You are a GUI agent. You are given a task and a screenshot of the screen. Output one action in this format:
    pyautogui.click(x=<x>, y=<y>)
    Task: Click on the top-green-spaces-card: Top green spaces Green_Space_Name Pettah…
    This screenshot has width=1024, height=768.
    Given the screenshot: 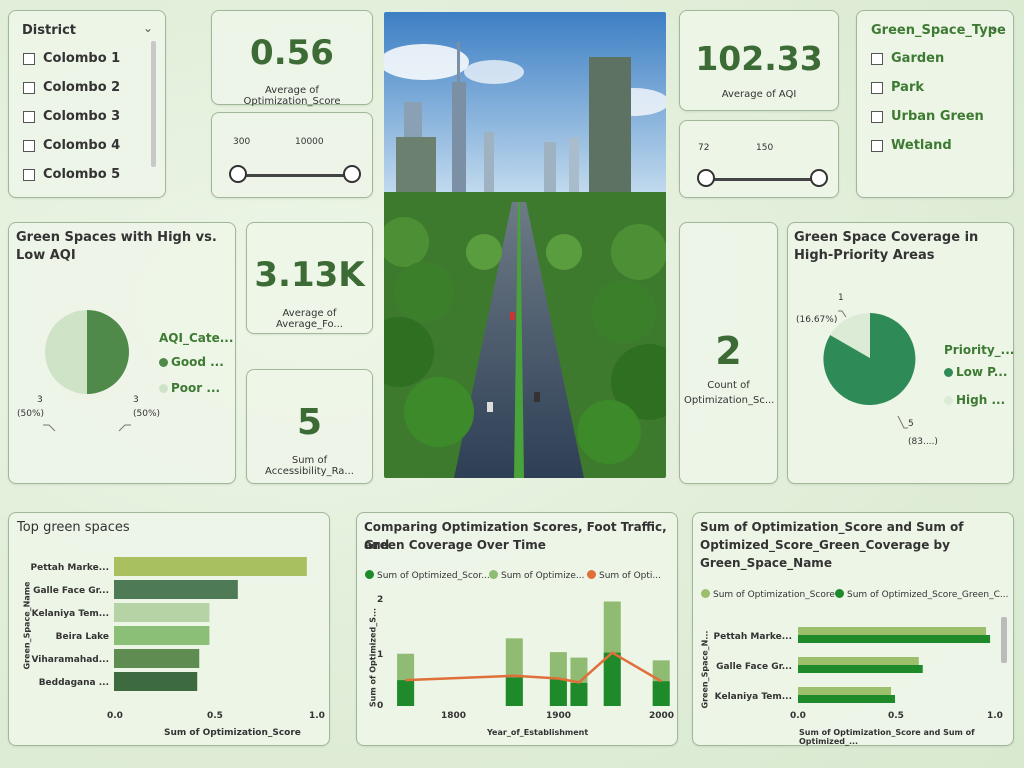 What is the action you would take?
    pyautogui.click(x=169, y=629)
    